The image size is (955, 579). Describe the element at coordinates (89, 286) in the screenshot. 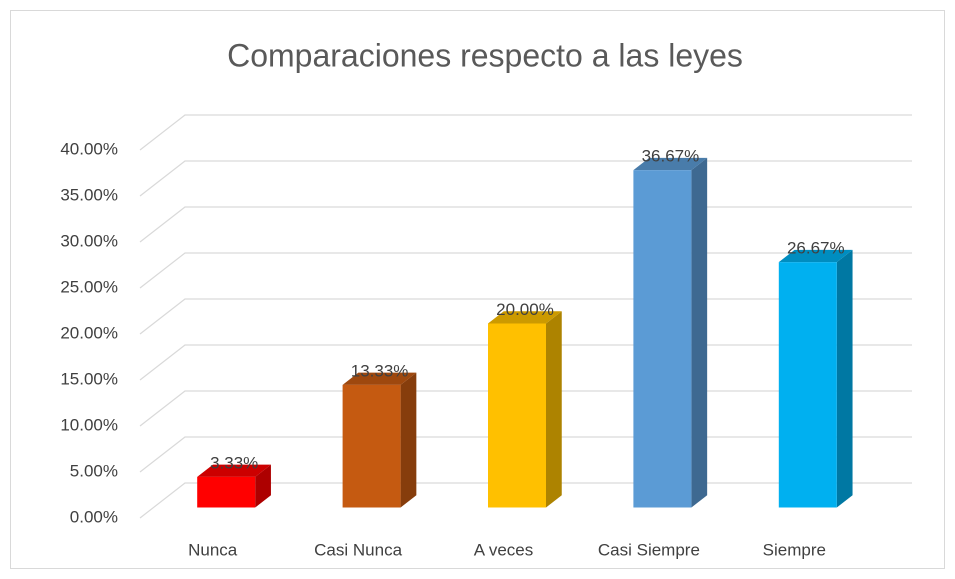

I see `y-tick-label: 25.00%` at that location.